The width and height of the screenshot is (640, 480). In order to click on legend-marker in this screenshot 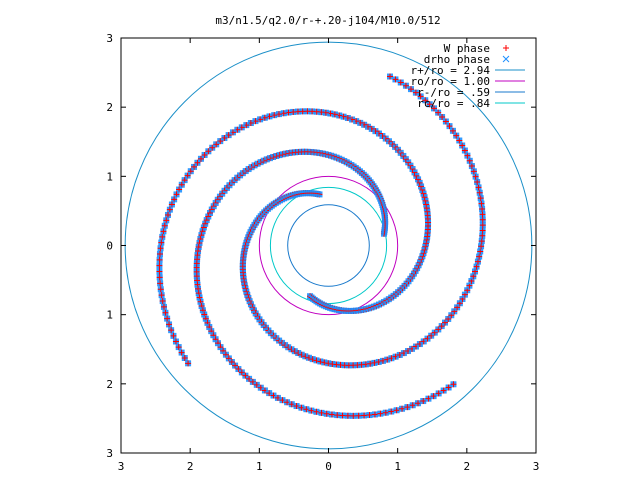, I will do `click(506, 48)`.